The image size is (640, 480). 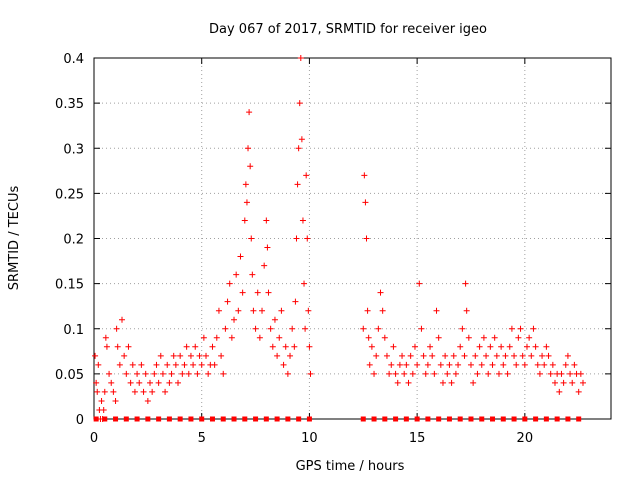 What do you see at coordinates (69, 194) in the screenshot?
I see `y-tick-label: 0.25` at bounding box center [69, 194].